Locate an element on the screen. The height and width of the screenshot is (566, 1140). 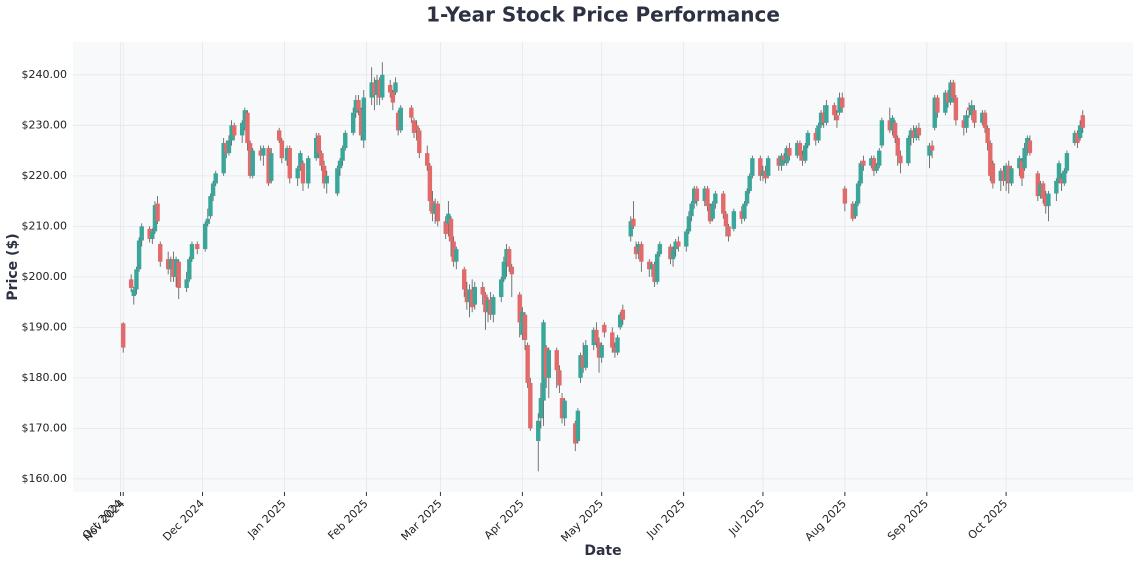
x-tick-label: Jul 2025 is located at coordinates (747, 518).